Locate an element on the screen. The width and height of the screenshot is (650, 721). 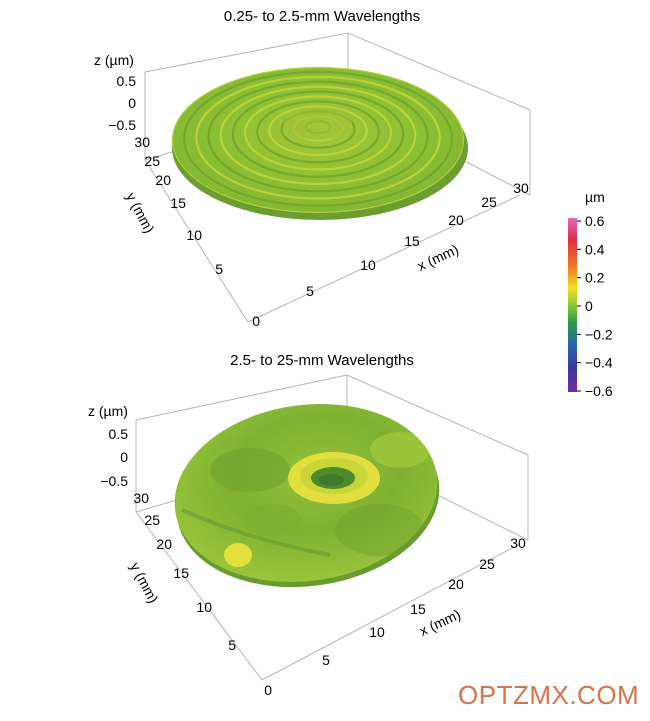
plot-1-ylabel: y (mm) is located at coordinates (140, 213).